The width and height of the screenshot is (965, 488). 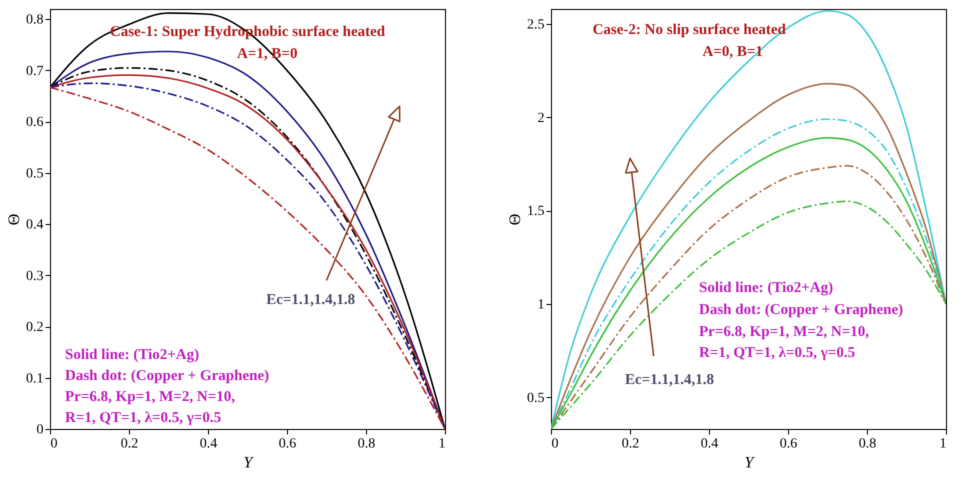 I want to click on y-tick-label: 0.6, so click(x=35, y=122).